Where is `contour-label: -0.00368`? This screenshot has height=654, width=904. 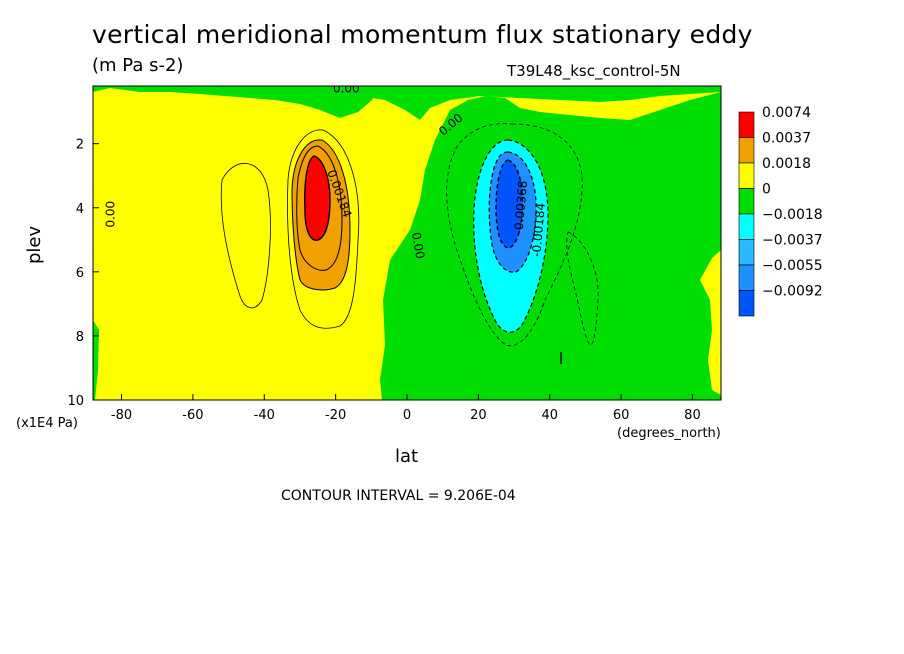
contour-label: -0.00368 is located at coordinates (520, 207).